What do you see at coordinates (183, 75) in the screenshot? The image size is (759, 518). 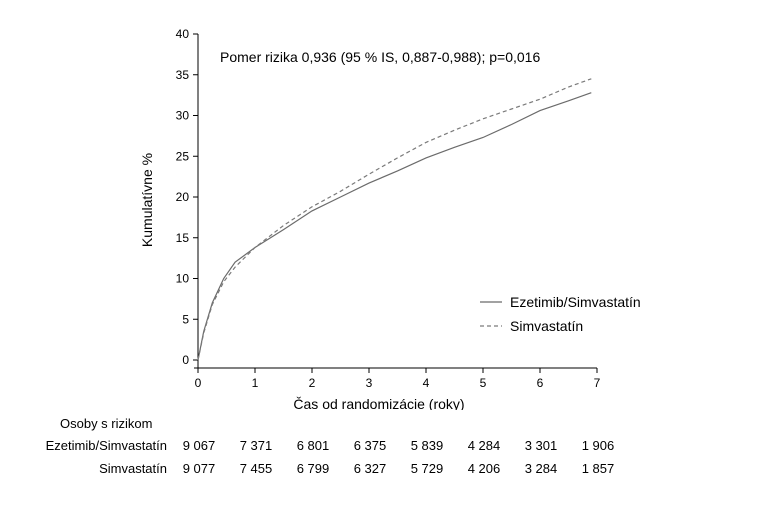 I see `y-tick-label: 35` at bounding box center [183, 75].